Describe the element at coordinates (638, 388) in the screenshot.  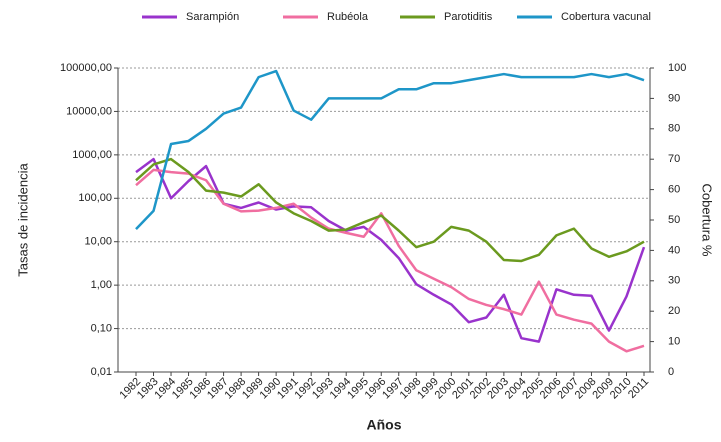
I see `x-tick-label: 2011` at that location.